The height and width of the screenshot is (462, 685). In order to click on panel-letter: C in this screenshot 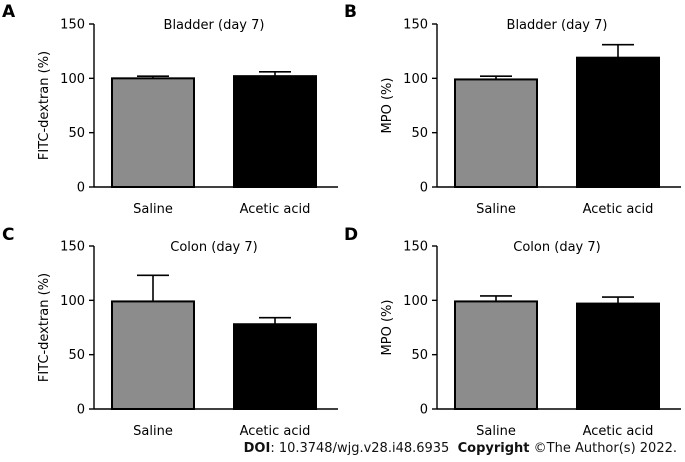, I will do `click(8, 235)`.